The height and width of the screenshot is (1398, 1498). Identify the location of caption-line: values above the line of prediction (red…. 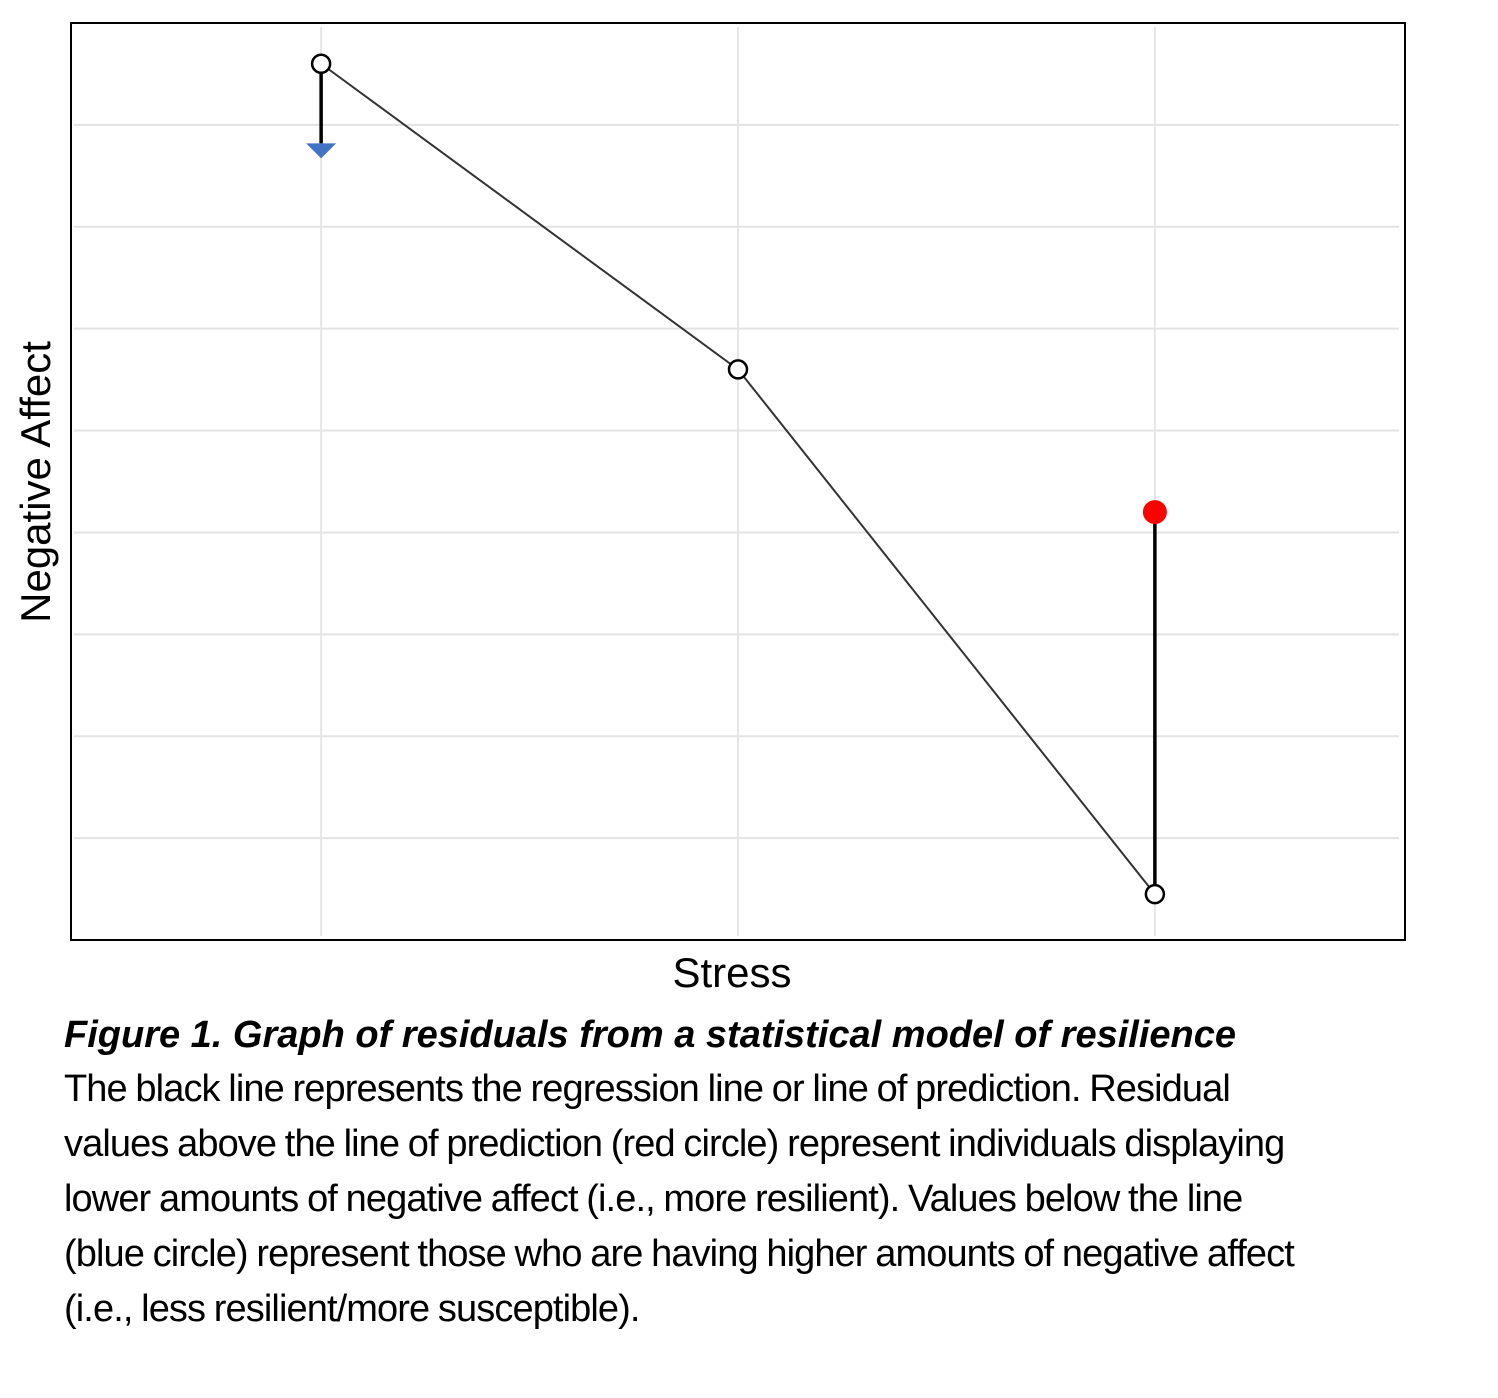
(674, 1144).